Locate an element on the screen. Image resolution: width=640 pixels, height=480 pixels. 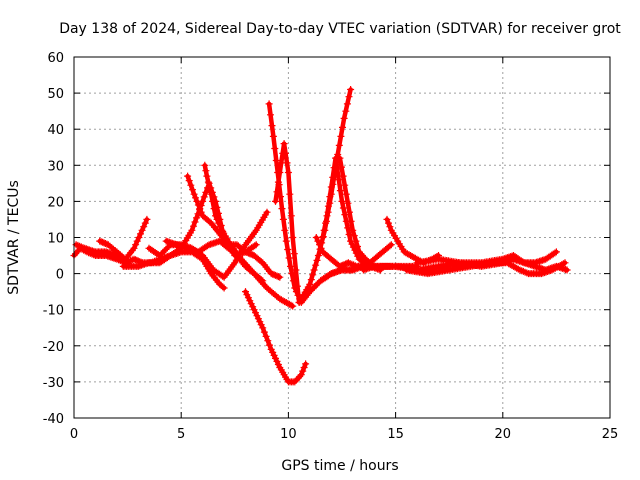
series-sat-h is located at coordinates (249, 235).